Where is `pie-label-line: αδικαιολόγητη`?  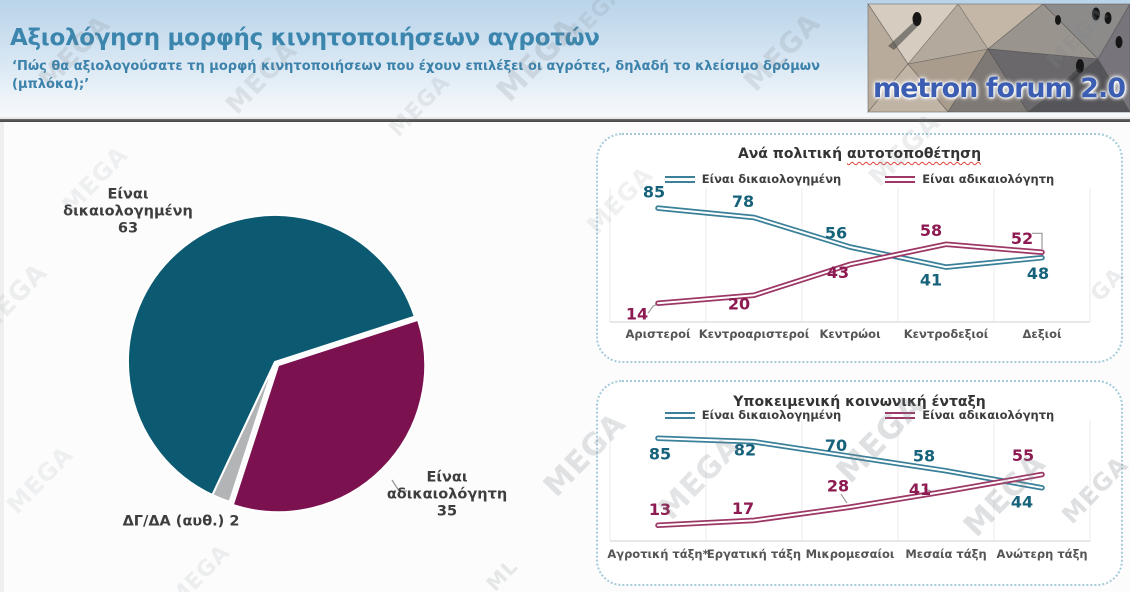
pie-label-line: αδικαιολόγητη is located at coordinates (447, 494).